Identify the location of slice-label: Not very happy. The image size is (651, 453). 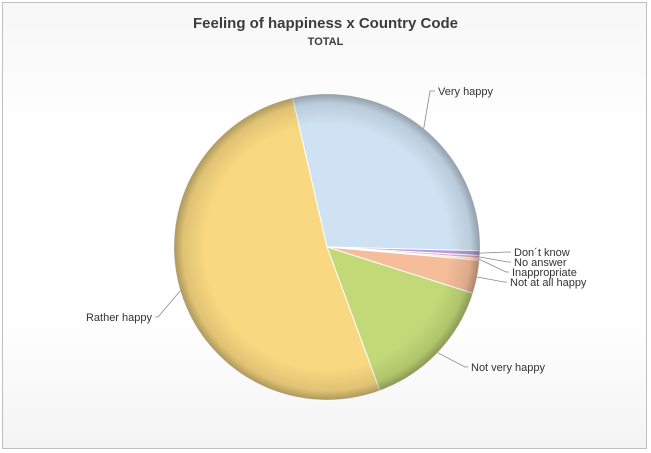
(508, 368).